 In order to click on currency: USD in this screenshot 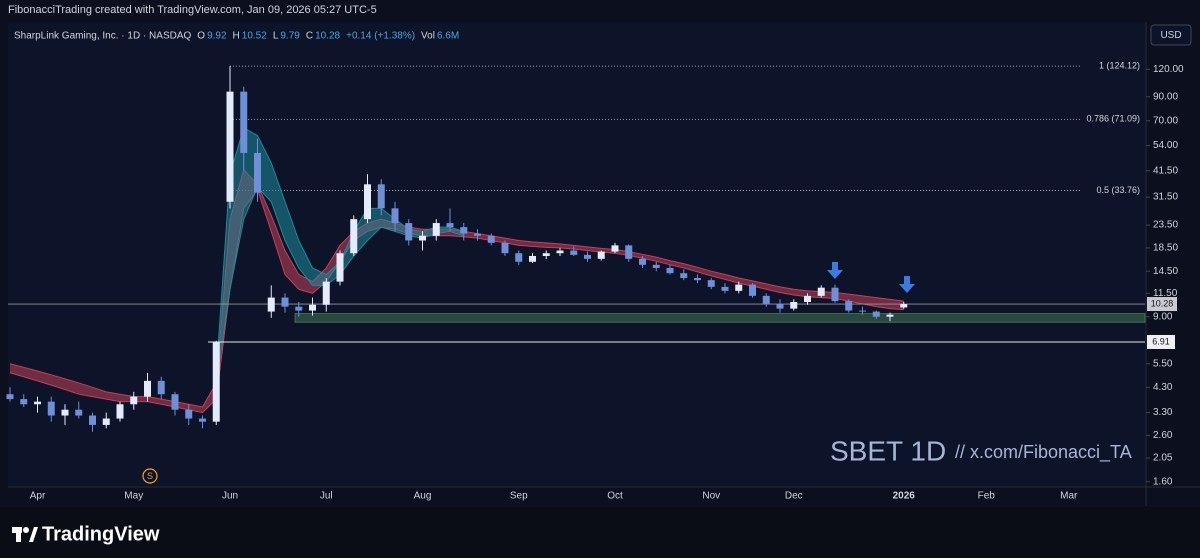, I will do `click(1170, 35)`.